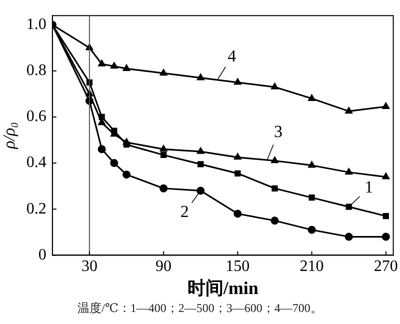 The width and height of the screenshot is (400, 324). I want to click on y-axis-title: ρ/ρ₀, so click(9, 136).